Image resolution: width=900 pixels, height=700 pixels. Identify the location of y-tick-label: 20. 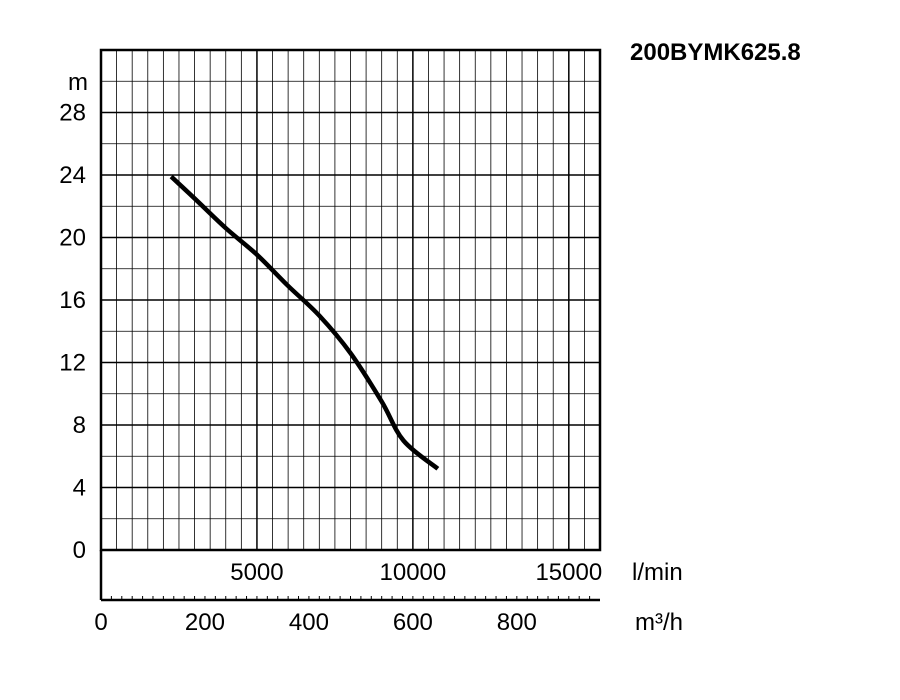
(72, 238).